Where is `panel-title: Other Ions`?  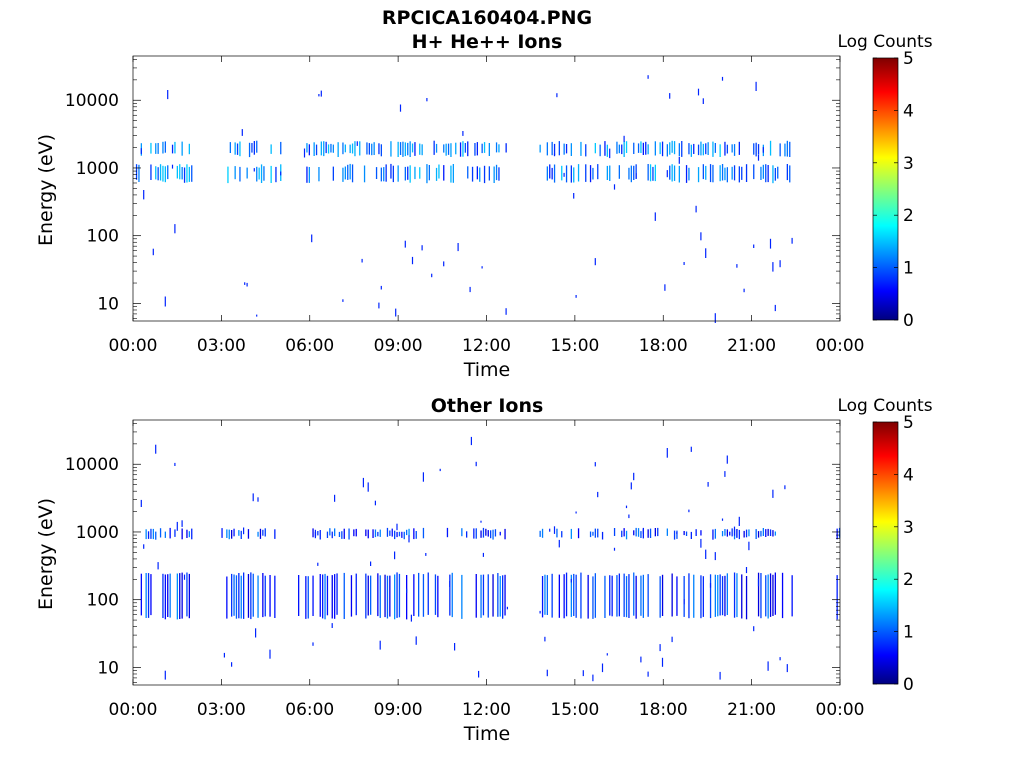
panel-title: Other Ions is located at coordinates (487, 406).